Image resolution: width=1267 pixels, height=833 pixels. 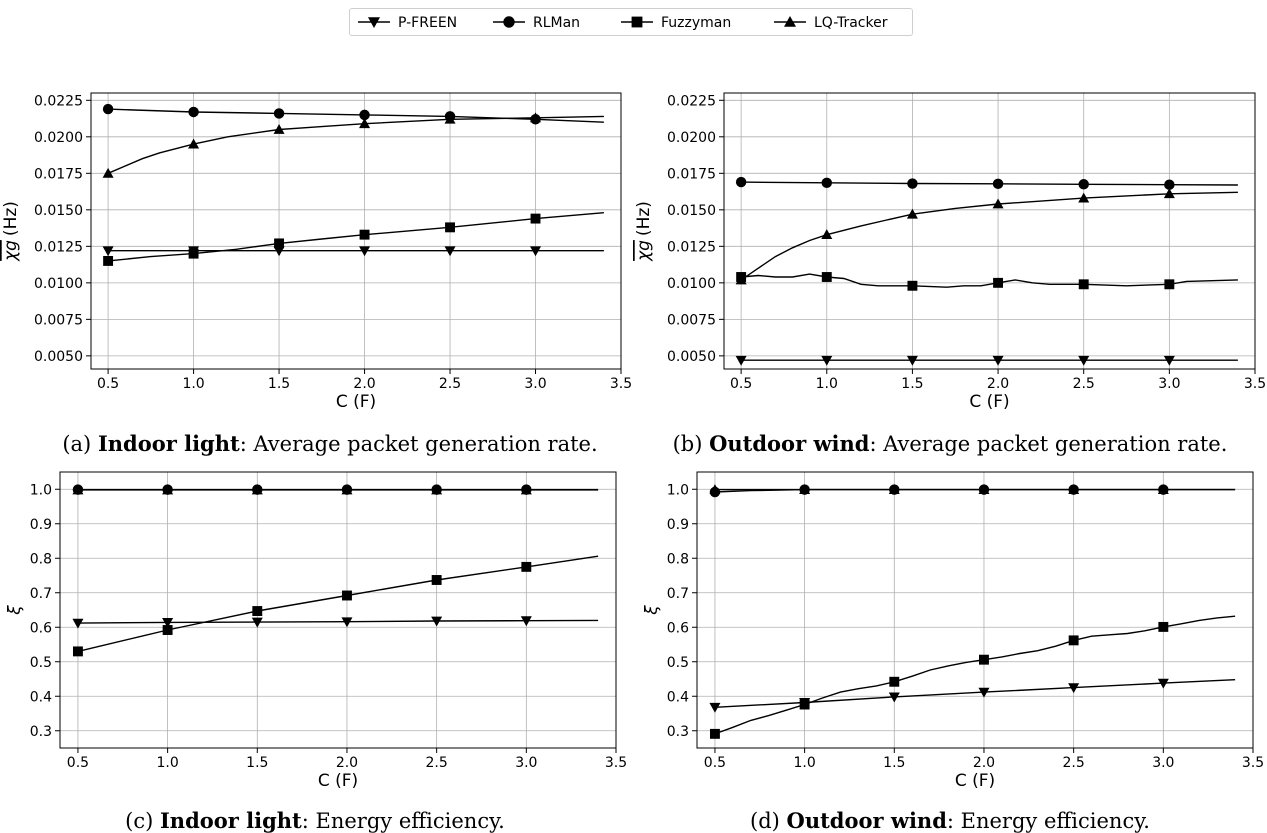 What do you see at coordinates (41, 594) in the screenshot?
I see `chart-c-ytick-label-4: 0.7` at bounding box center [41, 594].